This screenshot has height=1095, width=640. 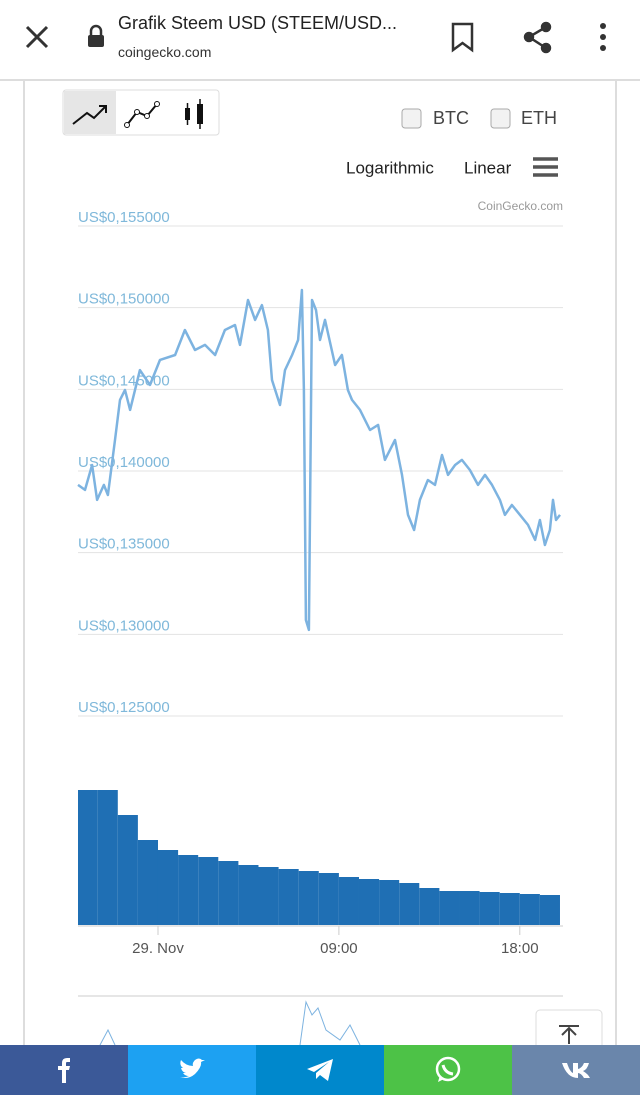 I want to click on share-bar, so click(x=320, y=1070).